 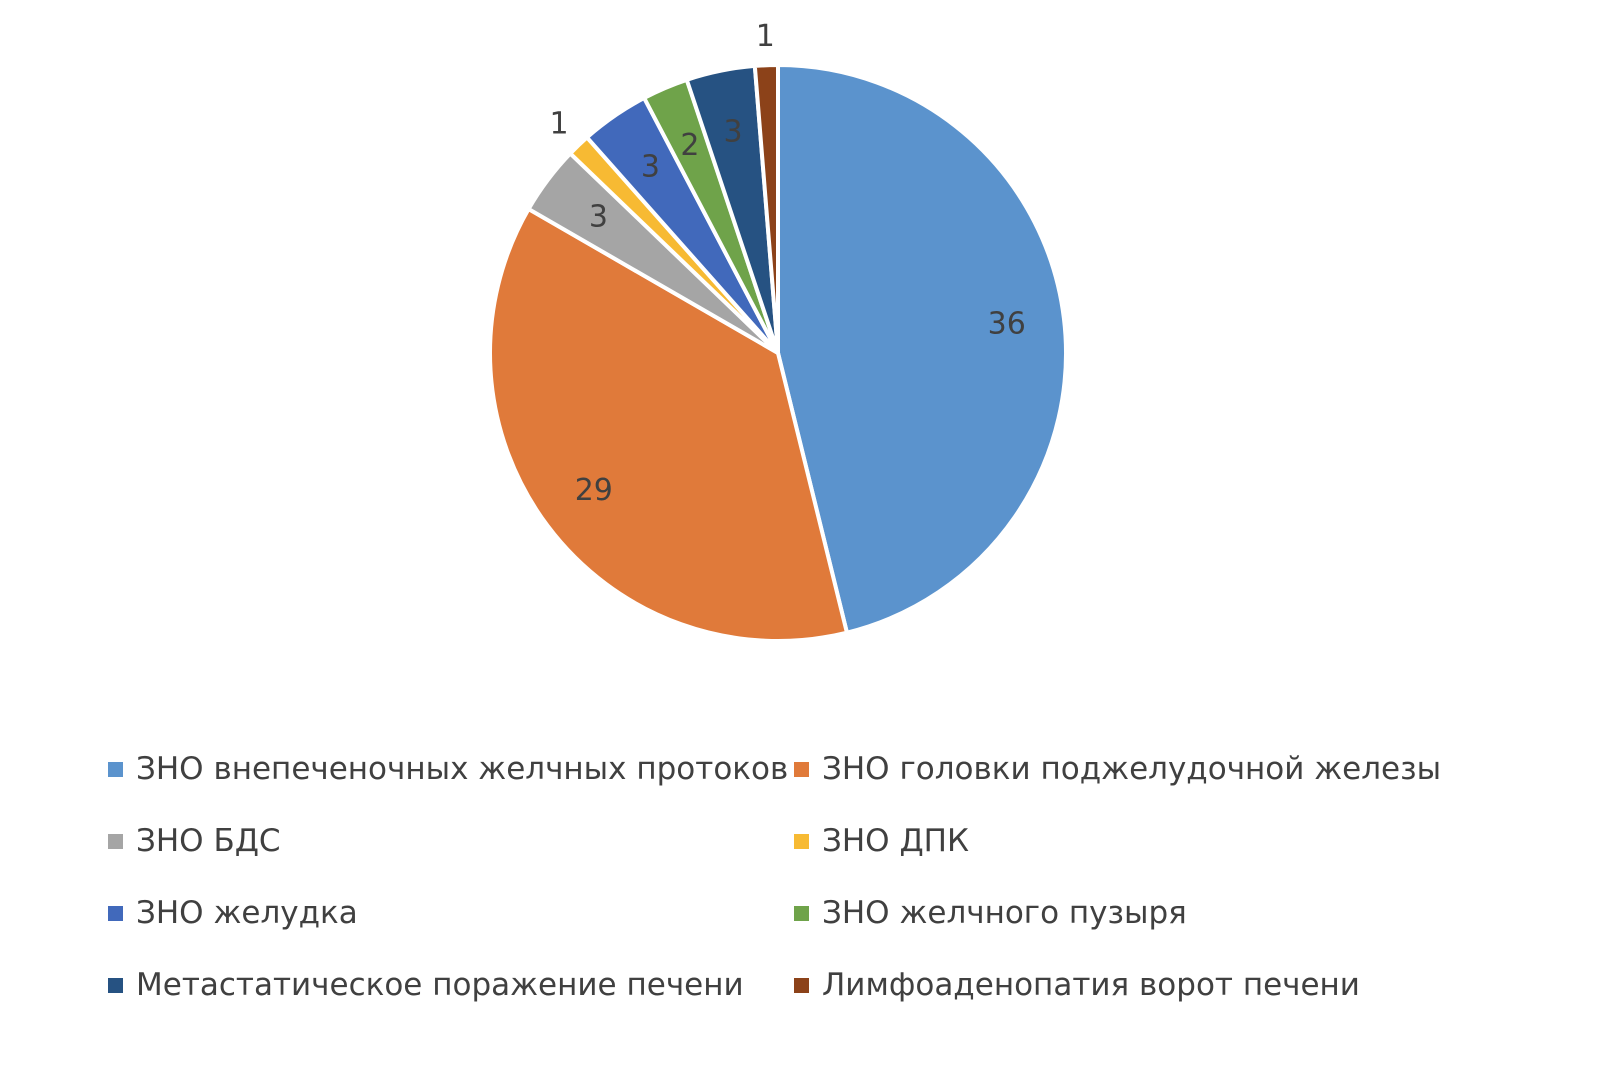 I want to click on legend-item: Лимфоаденопатия ворот печени, so click(x=1144, y=985).